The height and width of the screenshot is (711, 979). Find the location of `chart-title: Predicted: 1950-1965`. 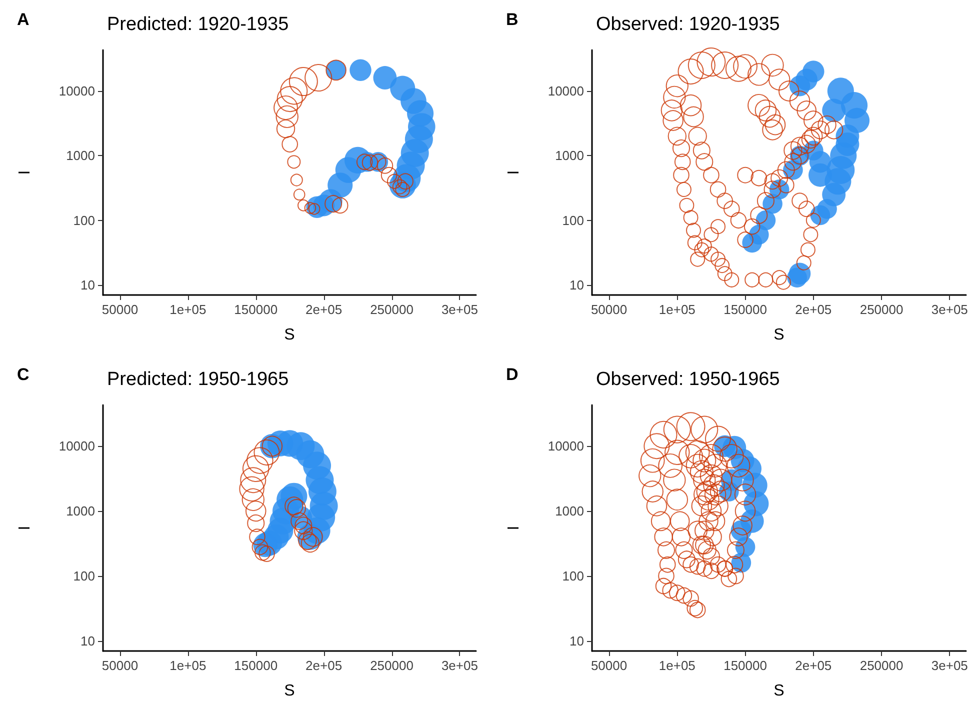

chart-title: Predicted: 1950-1965 is located at coordinates (198, 379).